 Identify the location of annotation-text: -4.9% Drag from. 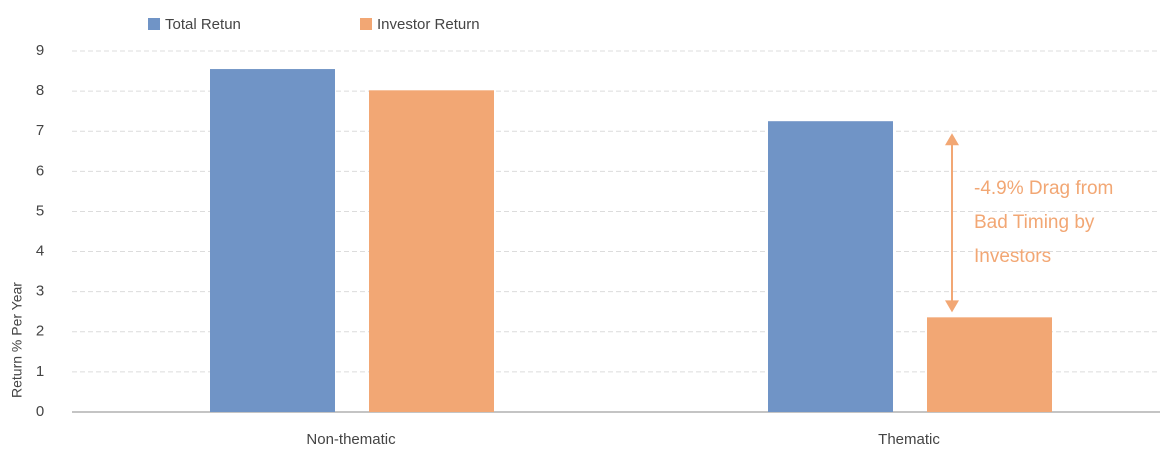
(1043, 188).